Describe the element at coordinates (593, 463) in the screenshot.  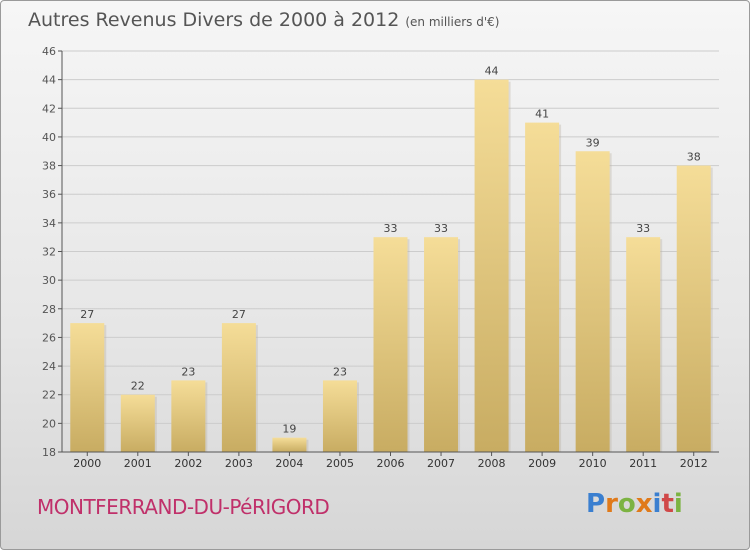
I see `x-tick-label: 2010` at that location.